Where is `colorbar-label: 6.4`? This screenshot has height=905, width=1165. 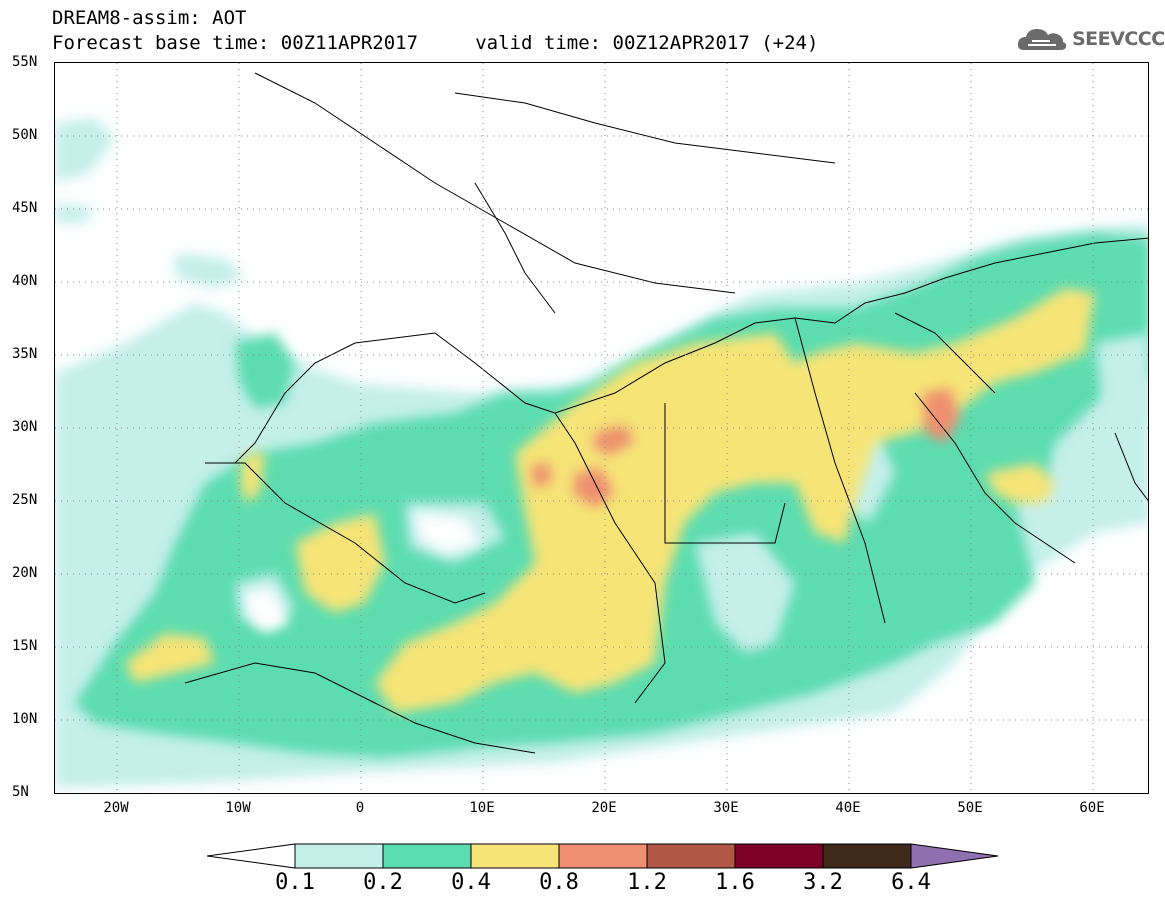
colorbar-label: 6.4 is located at coordinates (911, 882).